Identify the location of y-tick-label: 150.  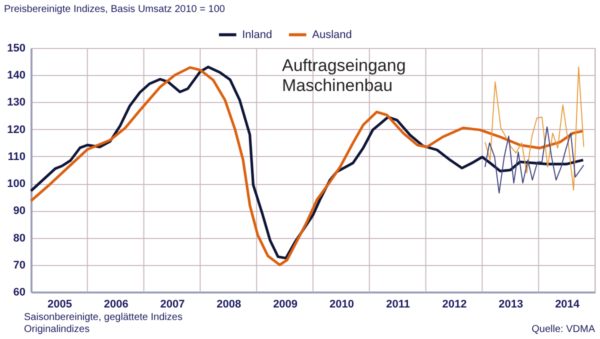
(16, 48).